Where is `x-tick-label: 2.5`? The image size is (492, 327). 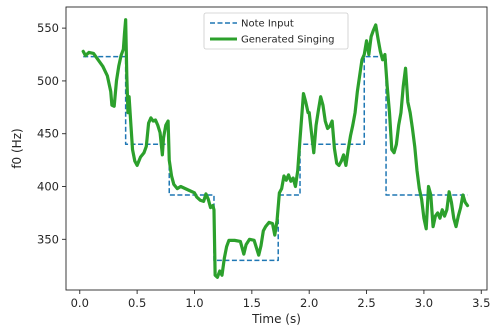 x-tick-label: 2.5 is located at coordinates (366, 303).